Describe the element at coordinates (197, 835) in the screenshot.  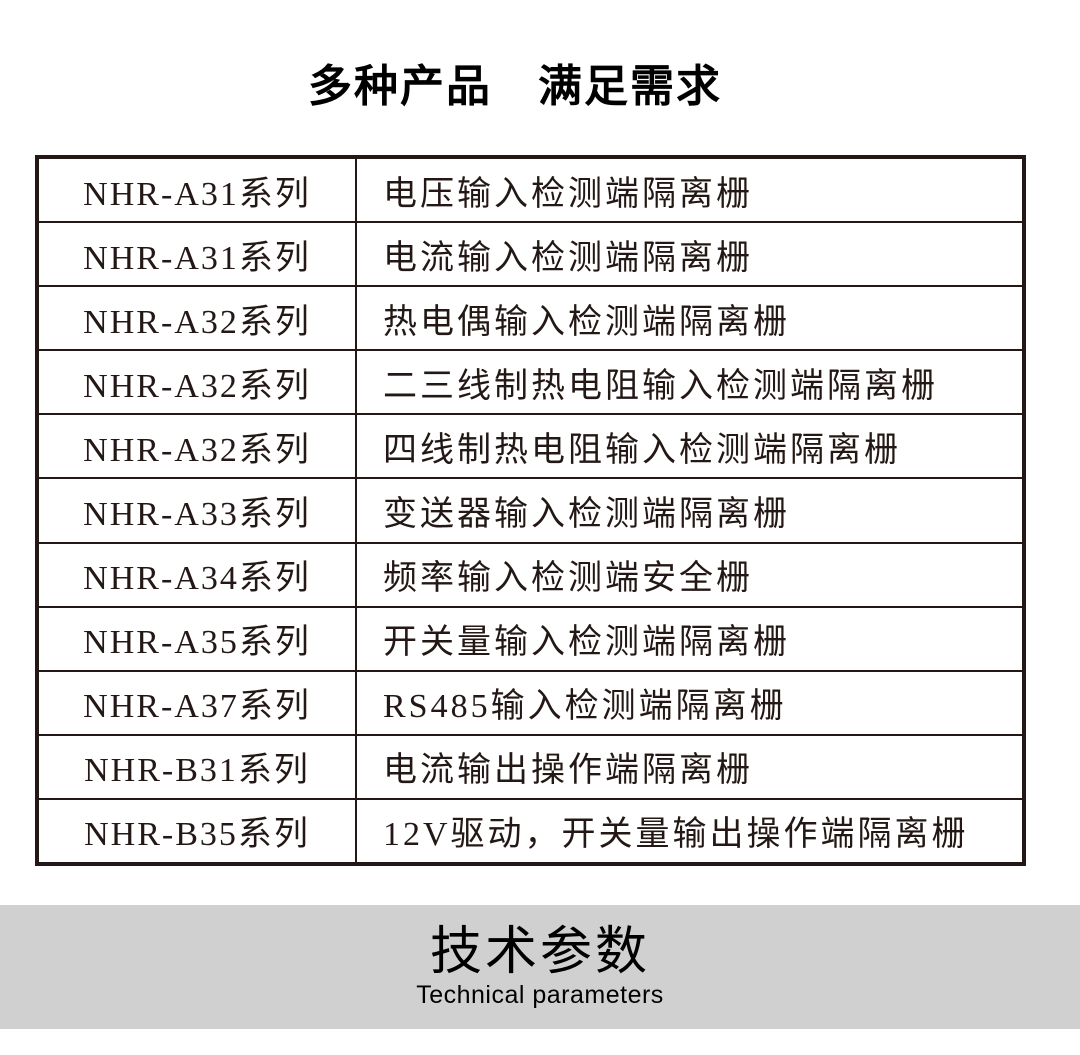
I see `series-cell: NHR-B35系列` at that location.